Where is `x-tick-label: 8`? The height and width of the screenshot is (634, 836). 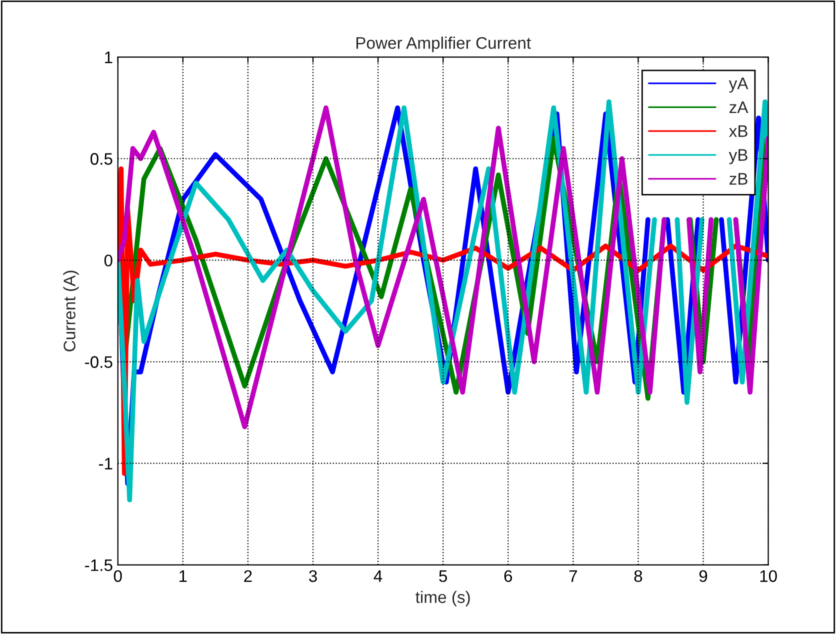 x-tick-label: 8 is located at coordinates (638, 576).